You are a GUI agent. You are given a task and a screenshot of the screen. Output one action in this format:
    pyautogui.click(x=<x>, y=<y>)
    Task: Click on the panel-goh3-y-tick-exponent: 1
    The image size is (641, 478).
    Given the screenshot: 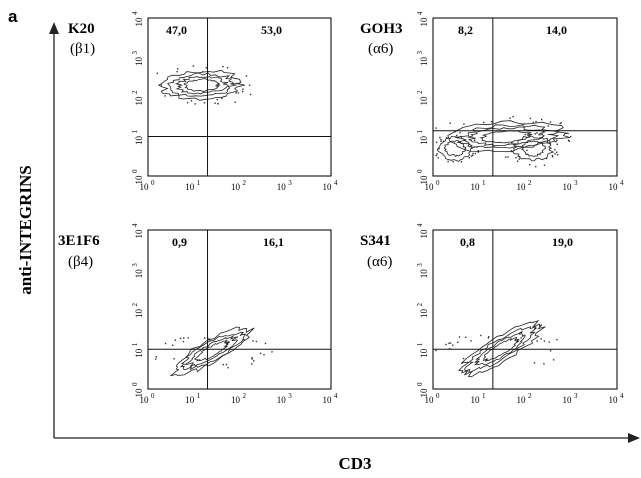 What is the action you would take?
    pyautogui.click(x=420, y=132)
    